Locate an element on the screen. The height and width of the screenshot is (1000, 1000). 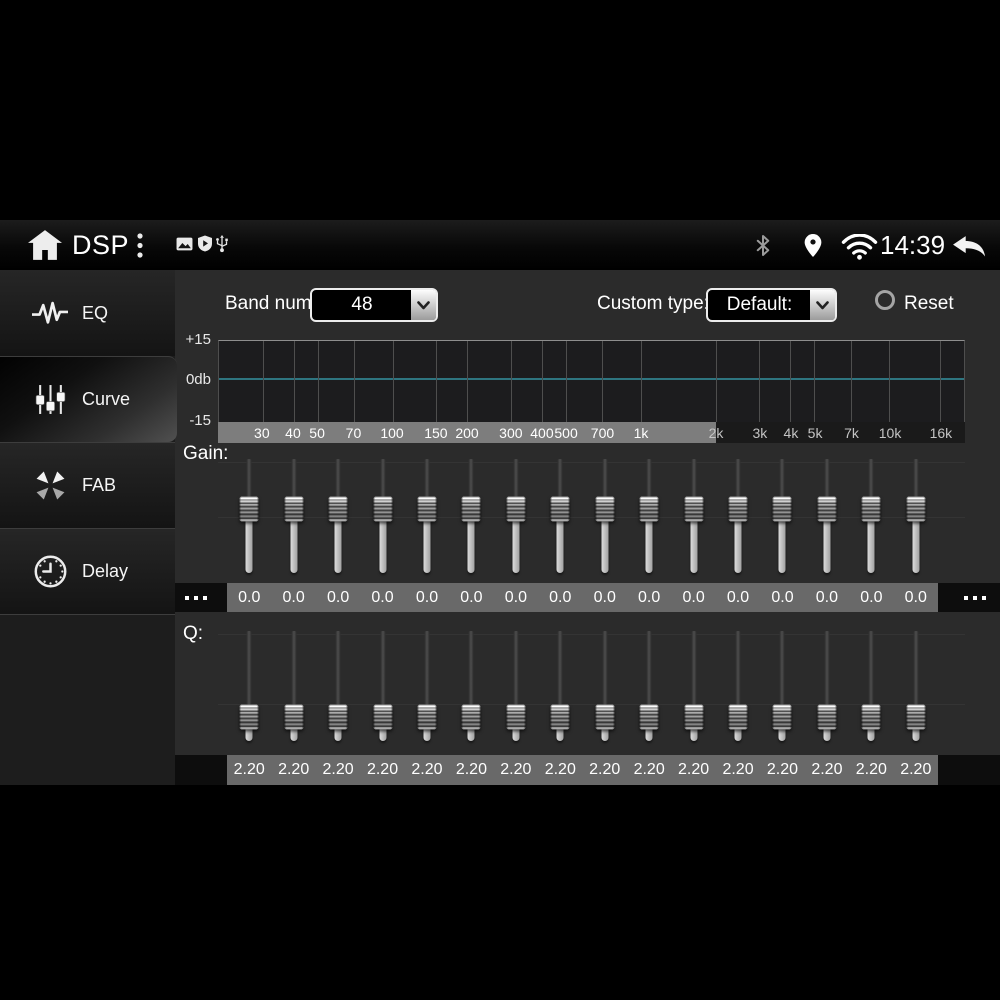
bluetooth-icon is located at coordinates (763, 248).